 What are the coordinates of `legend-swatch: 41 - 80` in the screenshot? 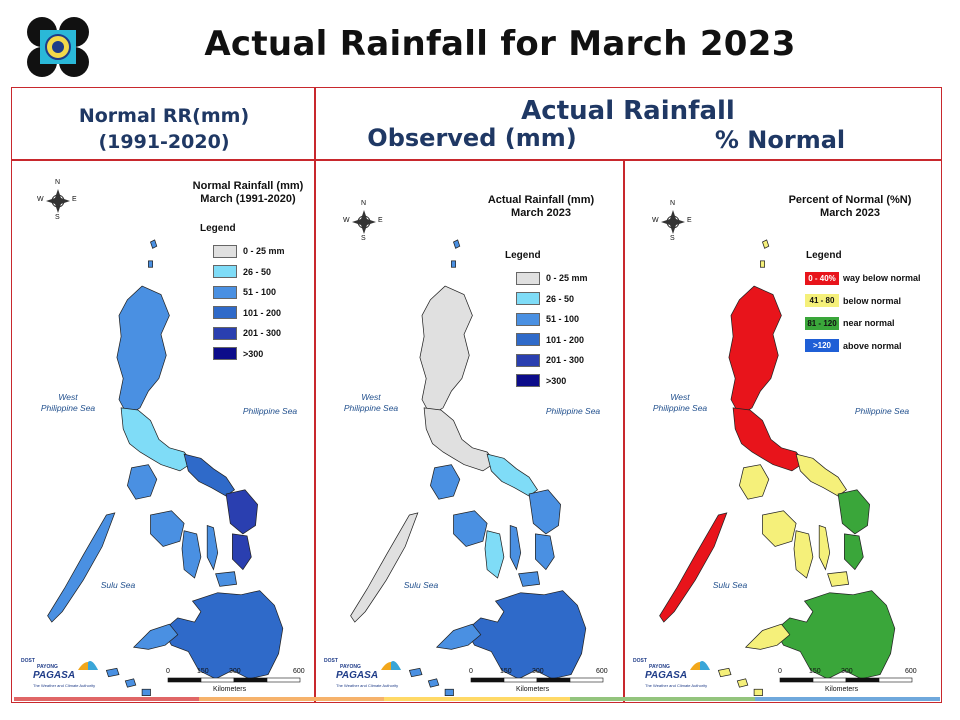 It's located at (822, 300).